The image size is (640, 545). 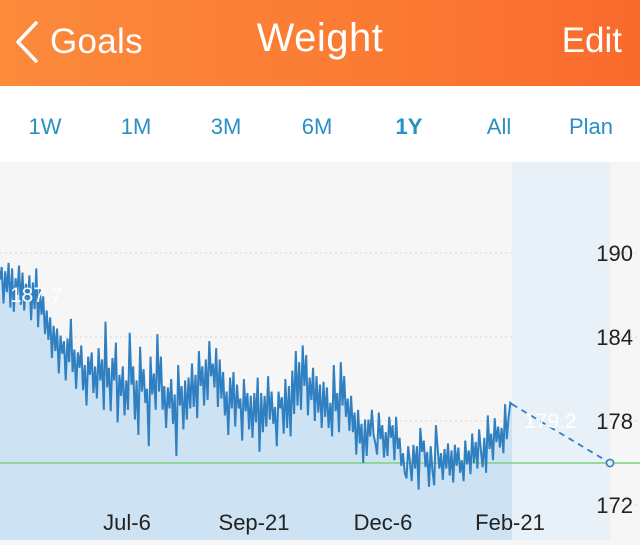 What do you see at coordinates (614, 253) in the screenshot?
I see `y-tick-label: 190` at bounding box center [614, 253].